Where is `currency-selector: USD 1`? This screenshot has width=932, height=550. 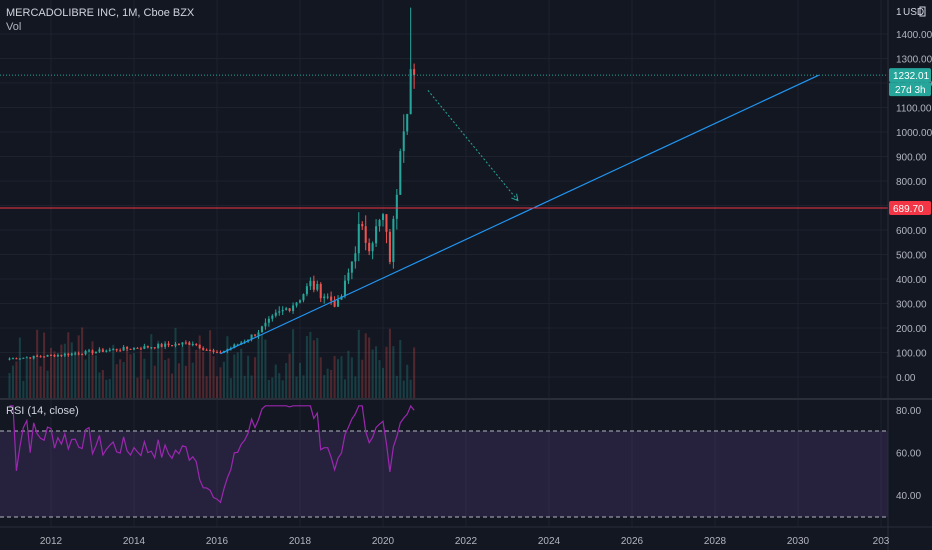 currency-selector: USD 1 is located at coordinates (911, 12).